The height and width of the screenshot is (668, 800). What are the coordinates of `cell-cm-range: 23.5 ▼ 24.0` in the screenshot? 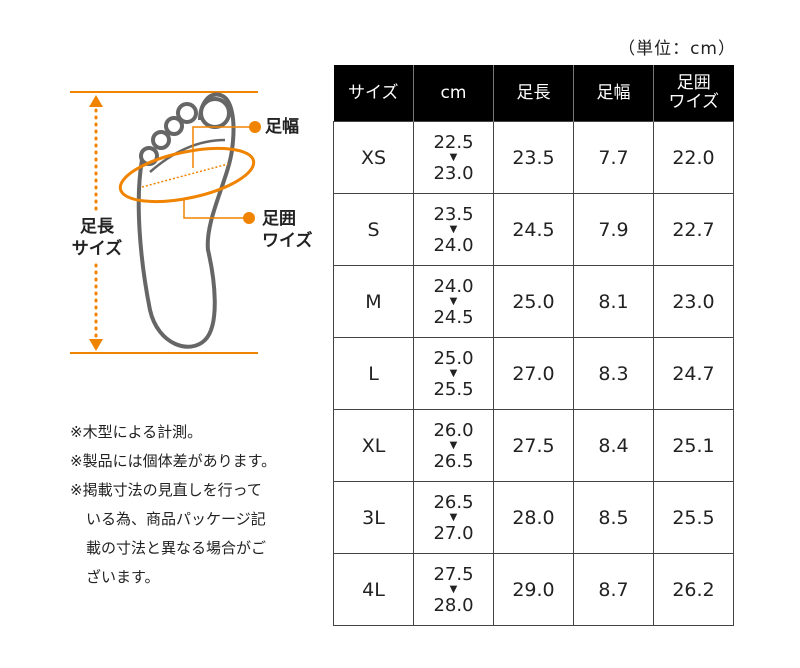 It's located at (453, 229).